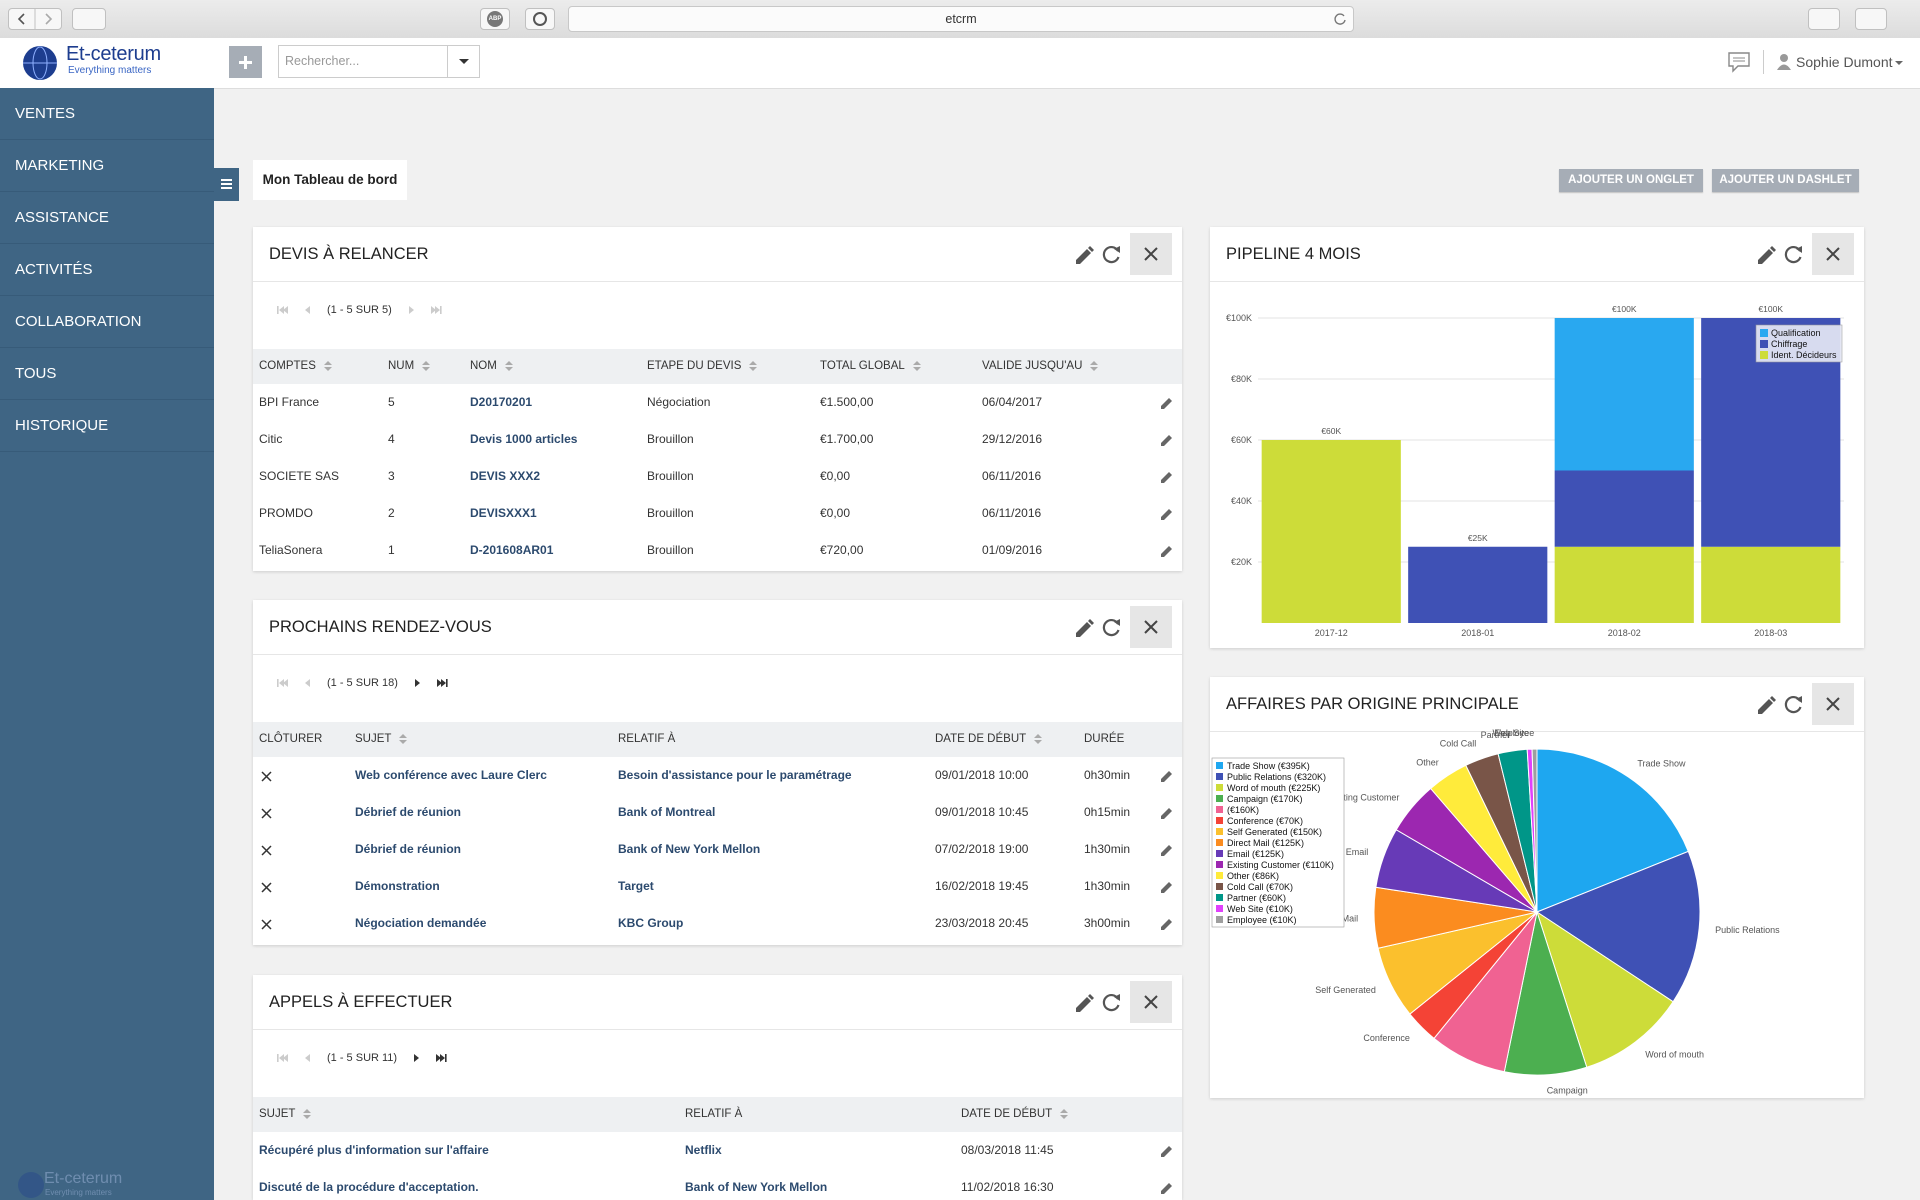  What do you see at coordinates (107, 218) in the screenshot?
I see `menu-item: ASSISTANCE` at bounding box center [107, 218].